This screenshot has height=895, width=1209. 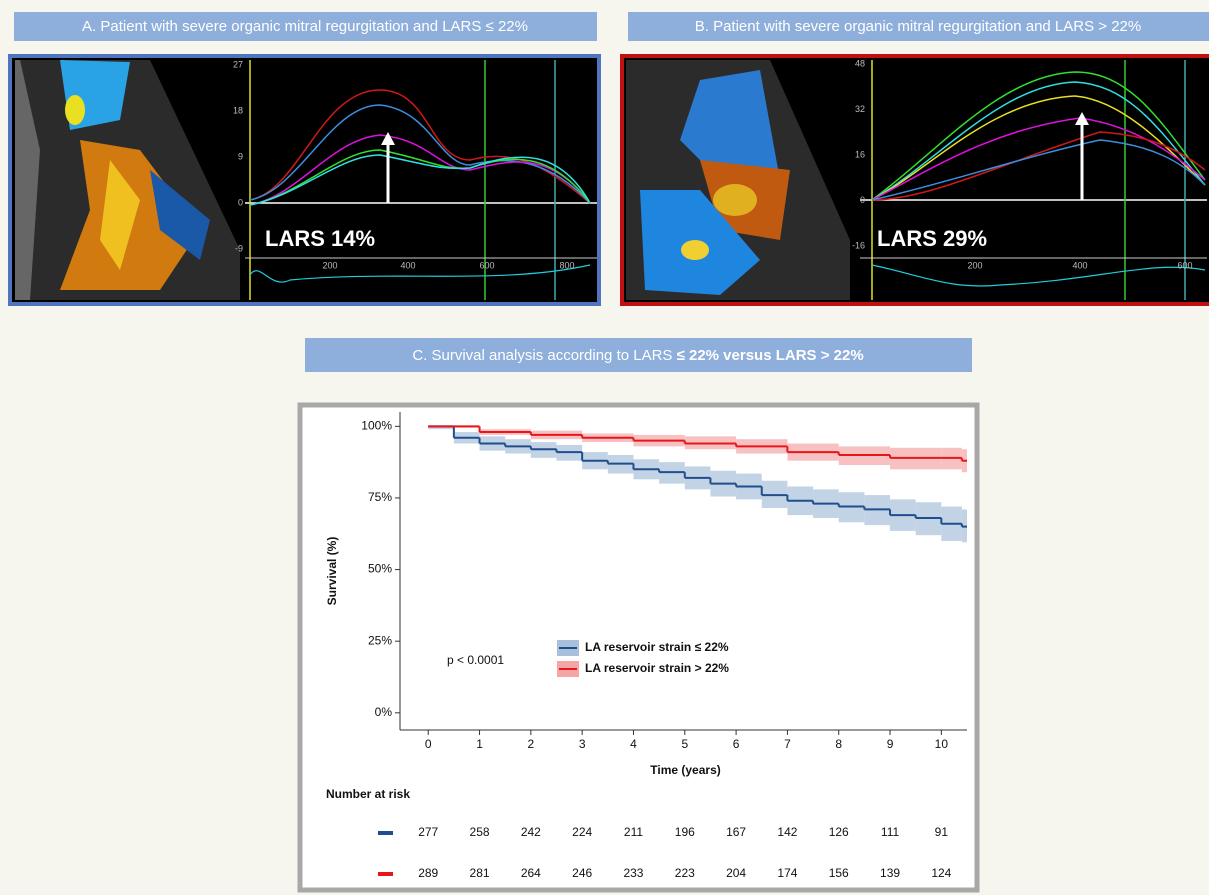 What do you see at coordinates (942, 832) in the screenshot?
I see `risk-number: 91` at bounding box center [942, 832].